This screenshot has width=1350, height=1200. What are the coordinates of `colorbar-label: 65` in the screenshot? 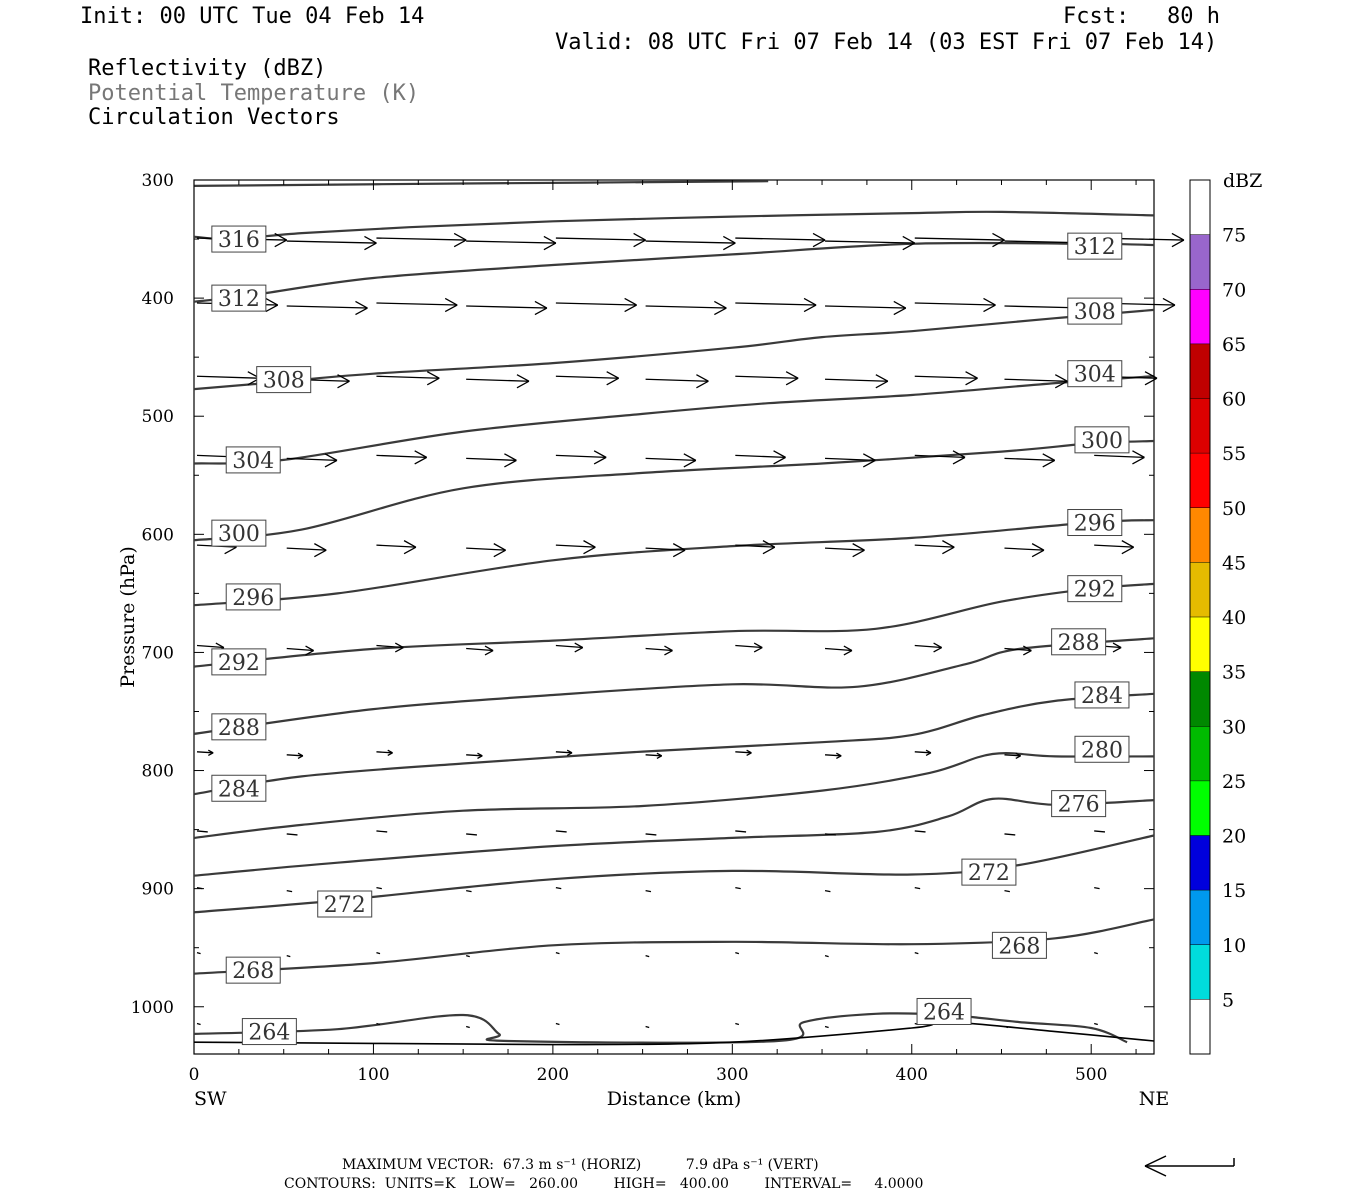 It's located at (1234, 345).